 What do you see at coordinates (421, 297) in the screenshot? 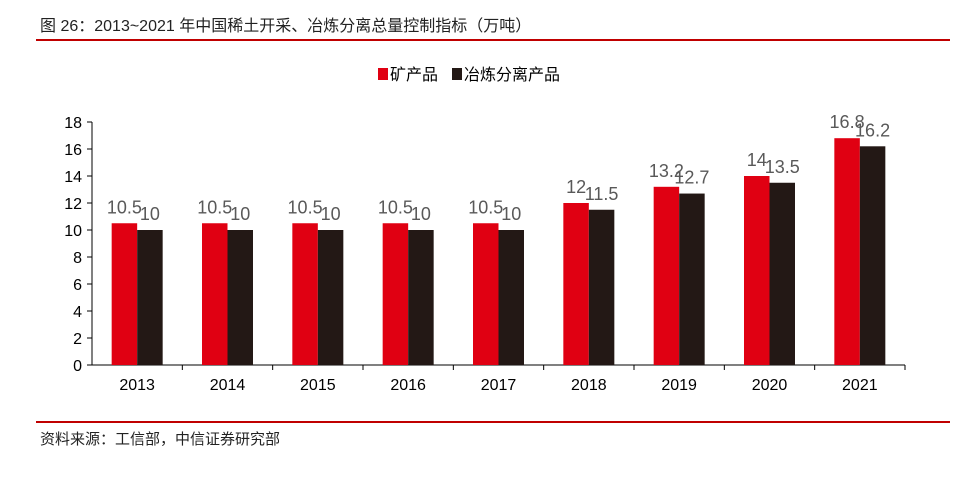
I see `bar-smelting-2016` at bounding box center [421, 297].